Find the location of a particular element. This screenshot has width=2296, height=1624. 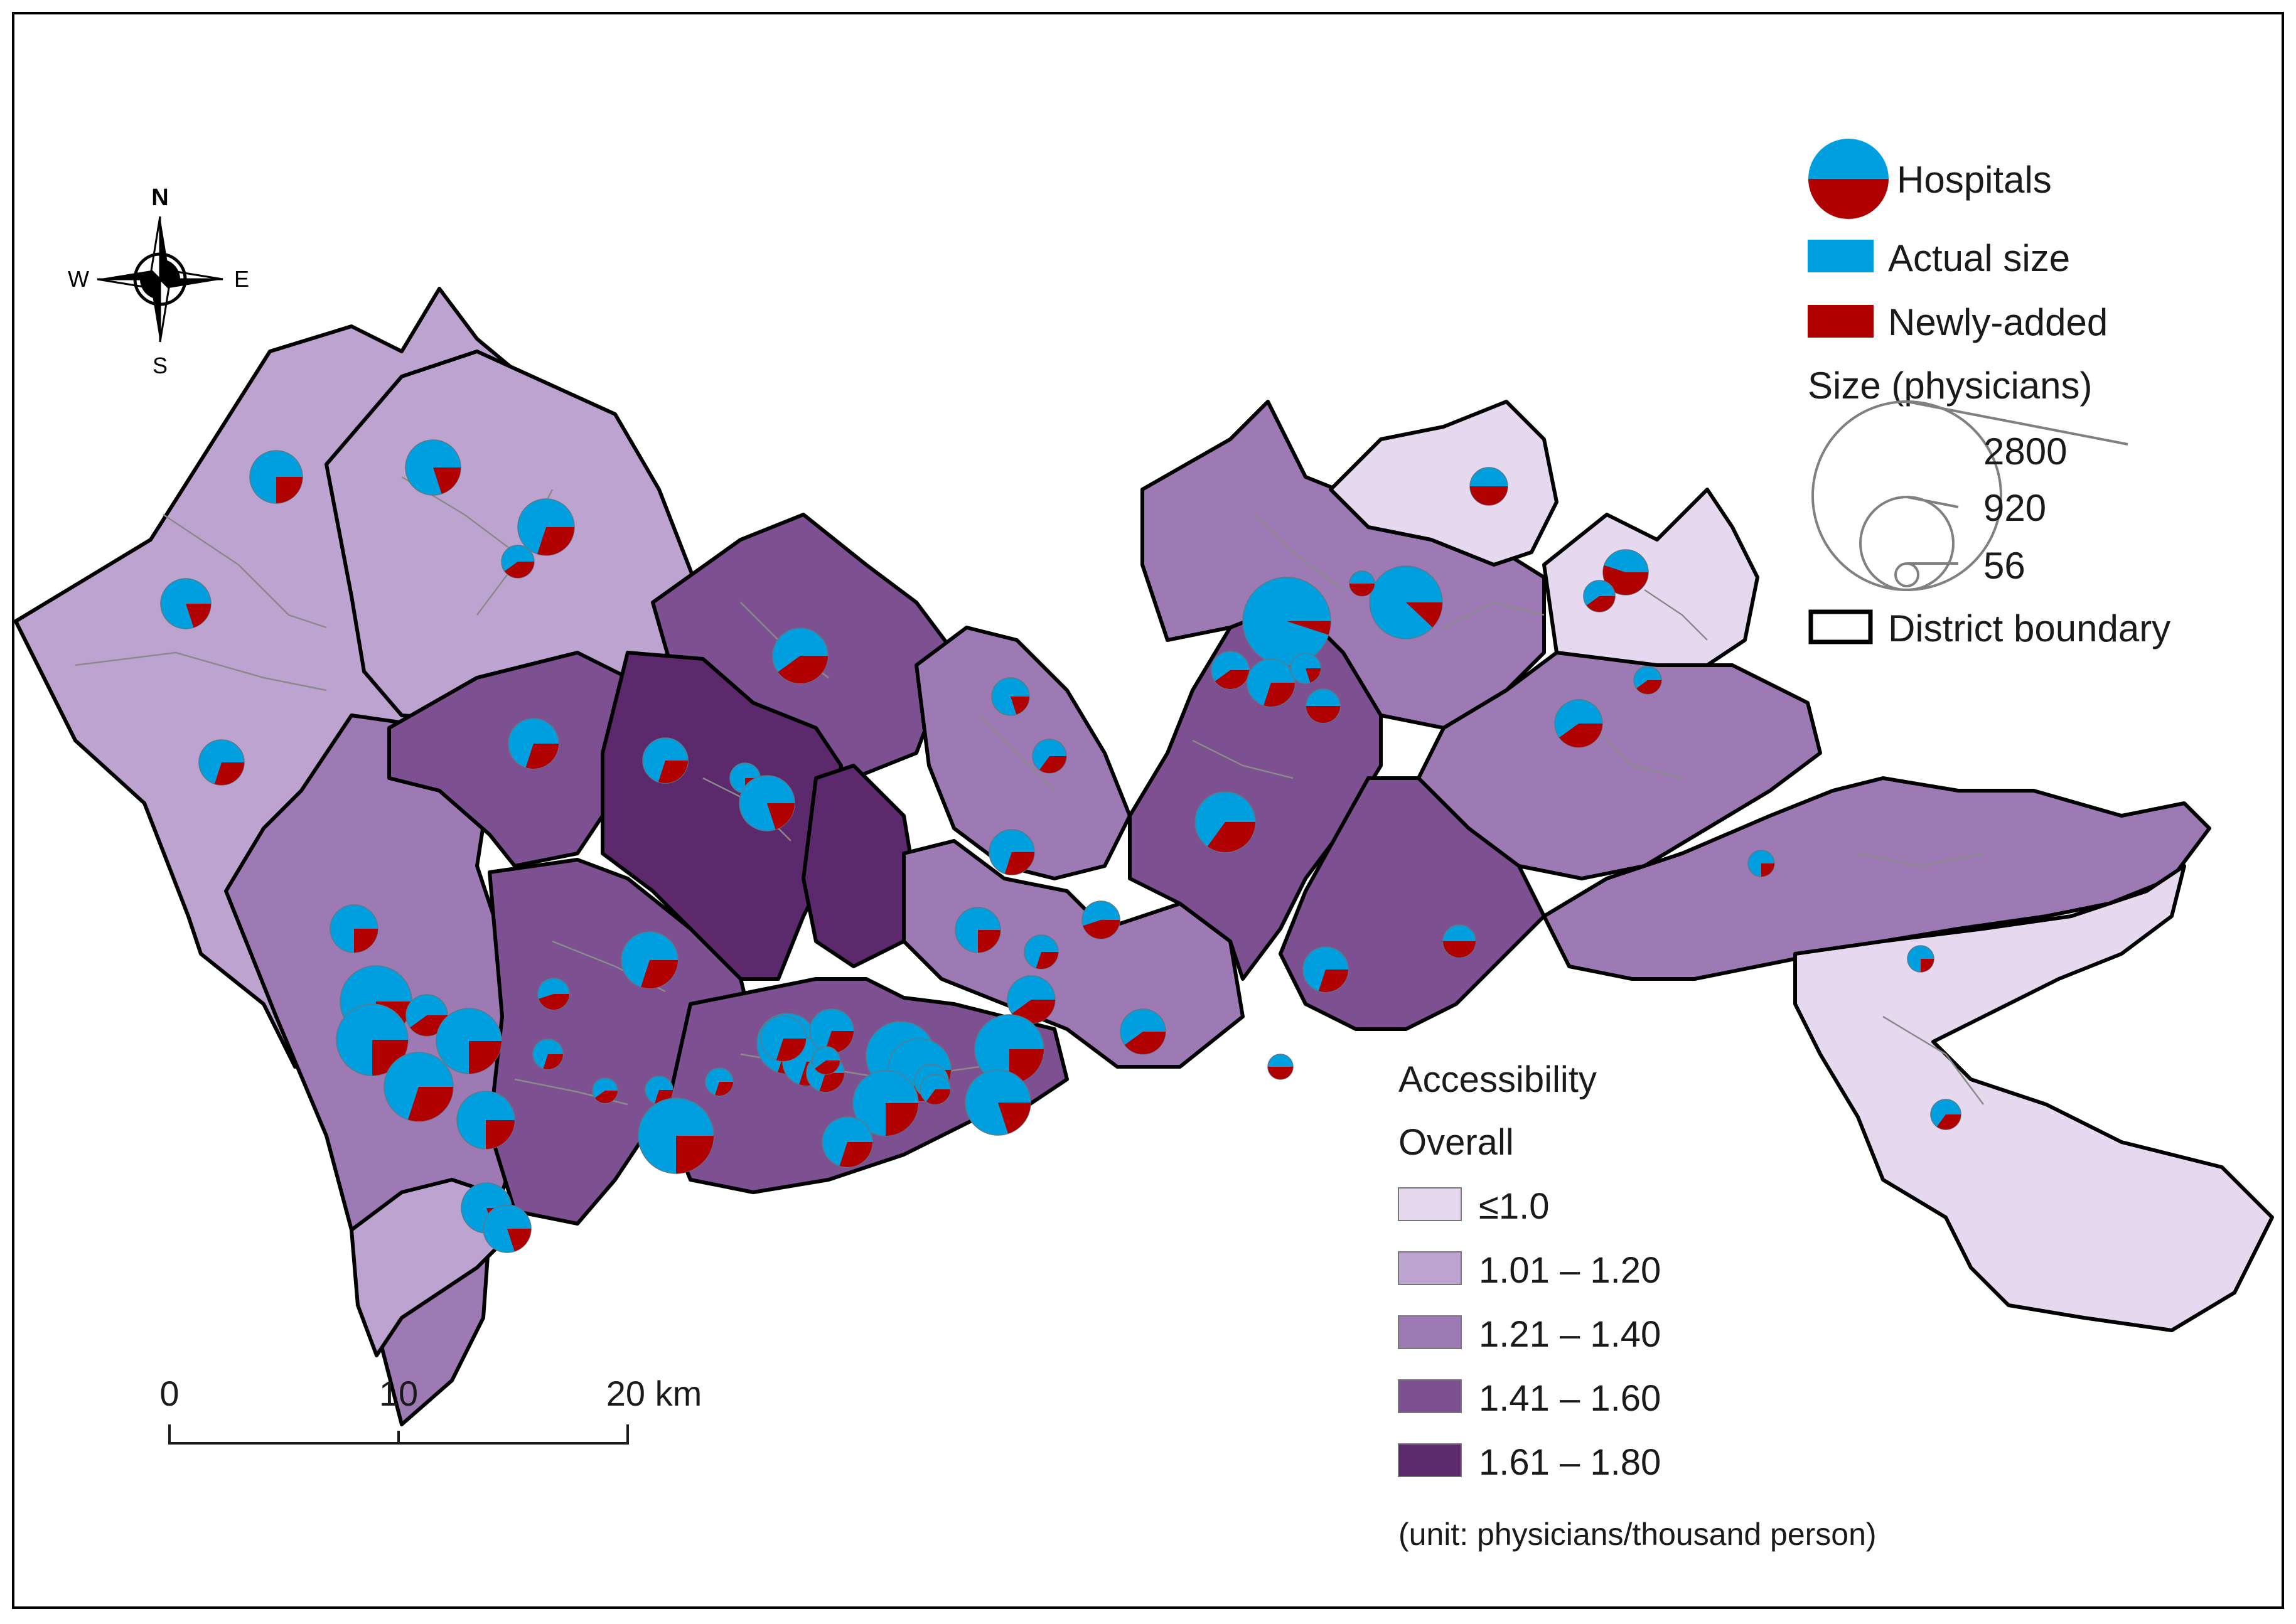

legend-actual-label: Actual size is located at coordinates (1979, 258).